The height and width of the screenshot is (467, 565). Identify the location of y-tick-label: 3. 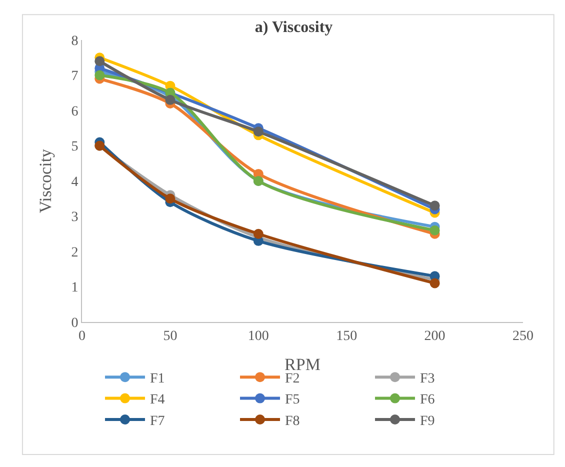
(74, 218).